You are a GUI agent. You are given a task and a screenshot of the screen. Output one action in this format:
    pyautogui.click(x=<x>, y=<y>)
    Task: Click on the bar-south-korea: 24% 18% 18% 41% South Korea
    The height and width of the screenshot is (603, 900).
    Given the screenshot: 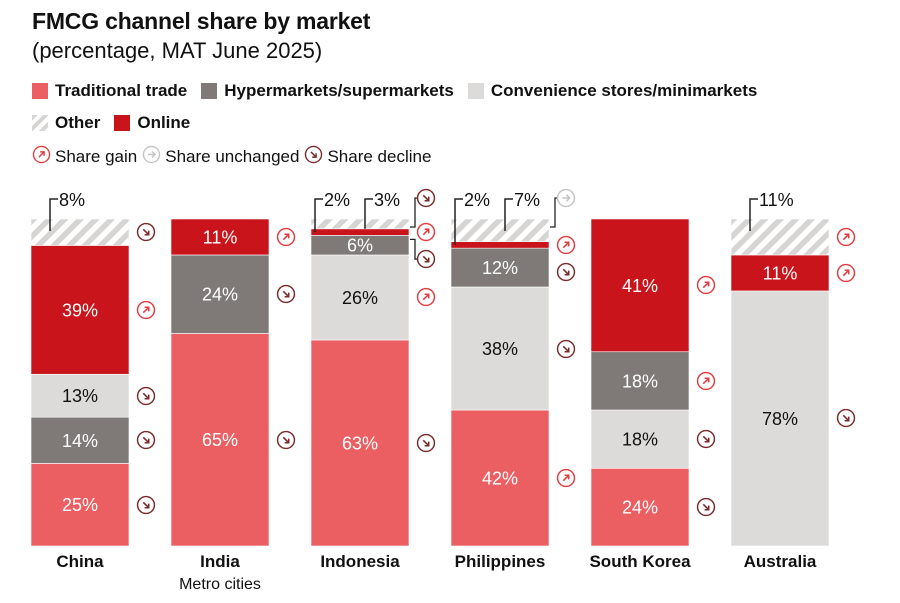 What is the action you would take?
    pyautogui.click(x=652, y=394)
    